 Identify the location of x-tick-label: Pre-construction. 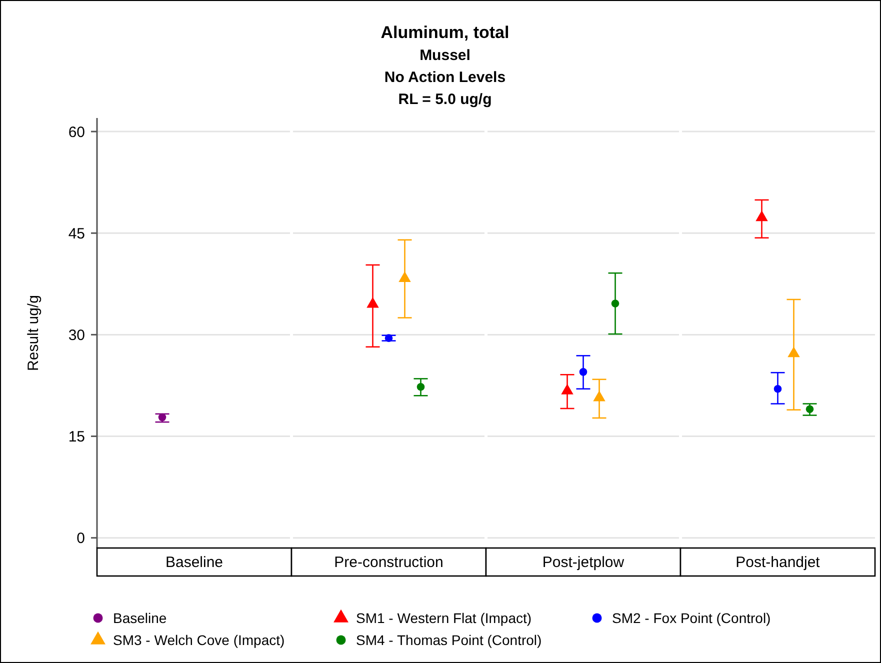
(389, 562).